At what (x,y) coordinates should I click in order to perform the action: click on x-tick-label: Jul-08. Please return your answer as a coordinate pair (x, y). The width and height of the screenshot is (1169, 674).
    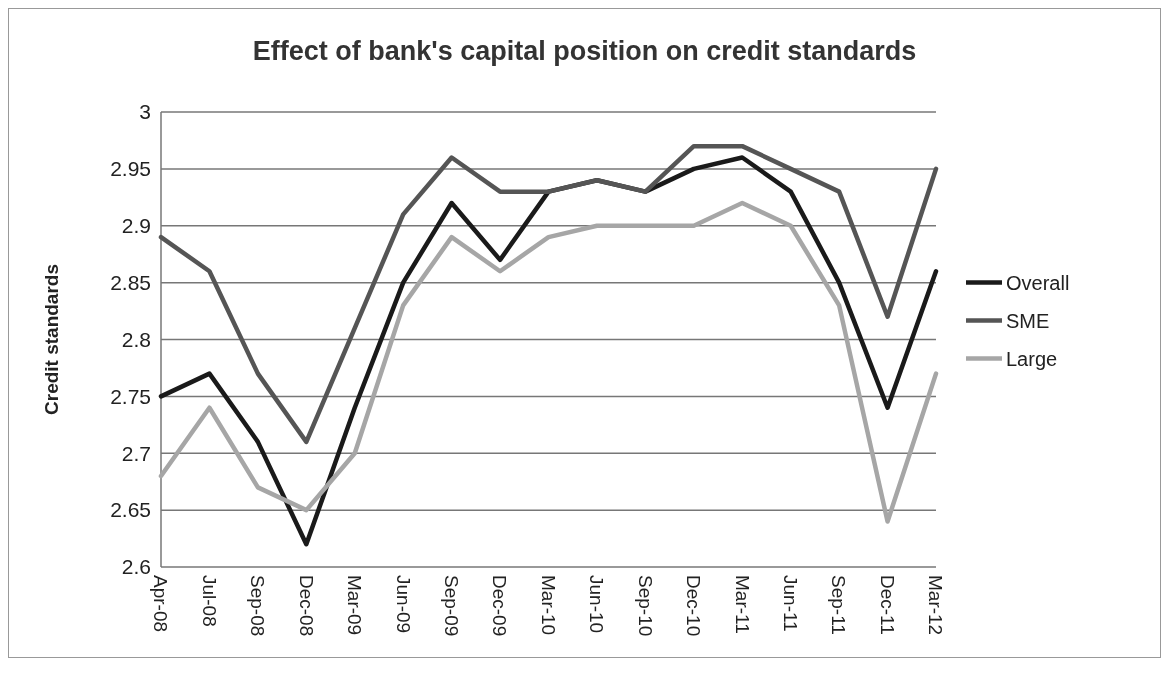
    Looking at the image, I should click on (209, 601).